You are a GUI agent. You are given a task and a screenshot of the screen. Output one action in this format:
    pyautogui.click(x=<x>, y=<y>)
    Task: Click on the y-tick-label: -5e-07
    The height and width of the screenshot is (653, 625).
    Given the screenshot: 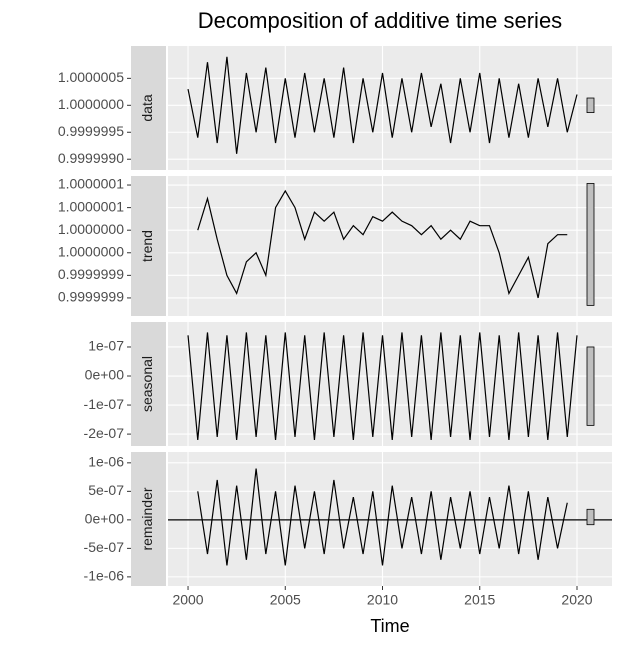 What is the action you would take?
    pyautogui.click(x=104, y=547)
    